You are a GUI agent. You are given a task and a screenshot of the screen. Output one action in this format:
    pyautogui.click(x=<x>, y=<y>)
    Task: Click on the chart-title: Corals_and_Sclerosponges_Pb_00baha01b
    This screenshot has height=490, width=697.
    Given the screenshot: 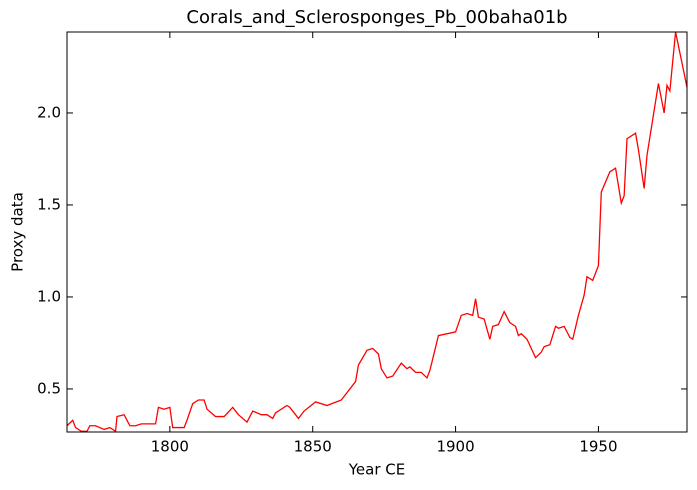 What is the action you would take?
    pyautogui.click(x=376, y=17)
    